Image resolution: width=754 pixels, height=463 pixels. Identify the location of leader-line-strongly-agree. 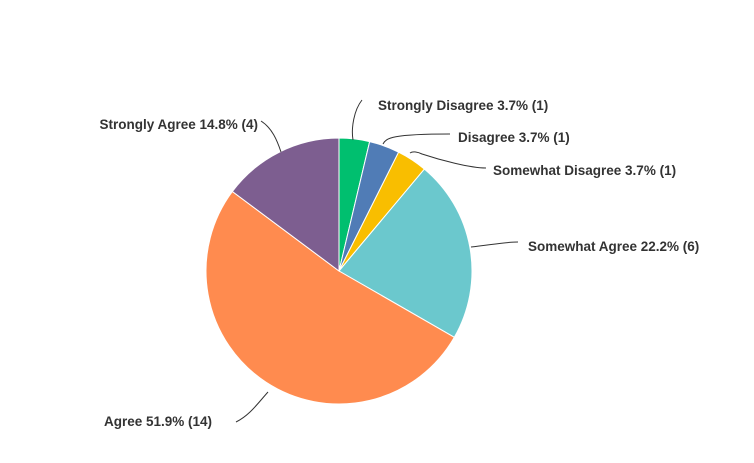
(271, 136).